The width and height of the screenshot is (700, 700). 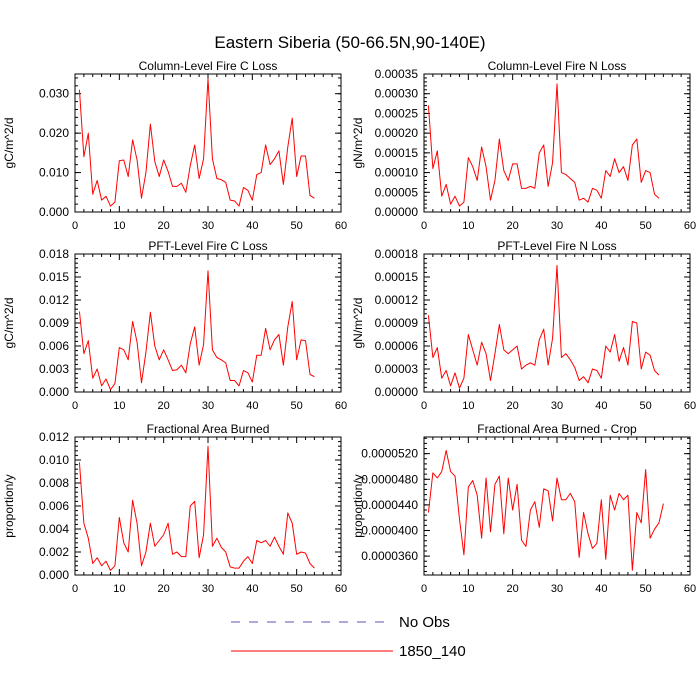 What do you see at coordinates (54, 94) in the screenshot?
I see `y-tick-label: 0.030` at bounding box center [54, 94].